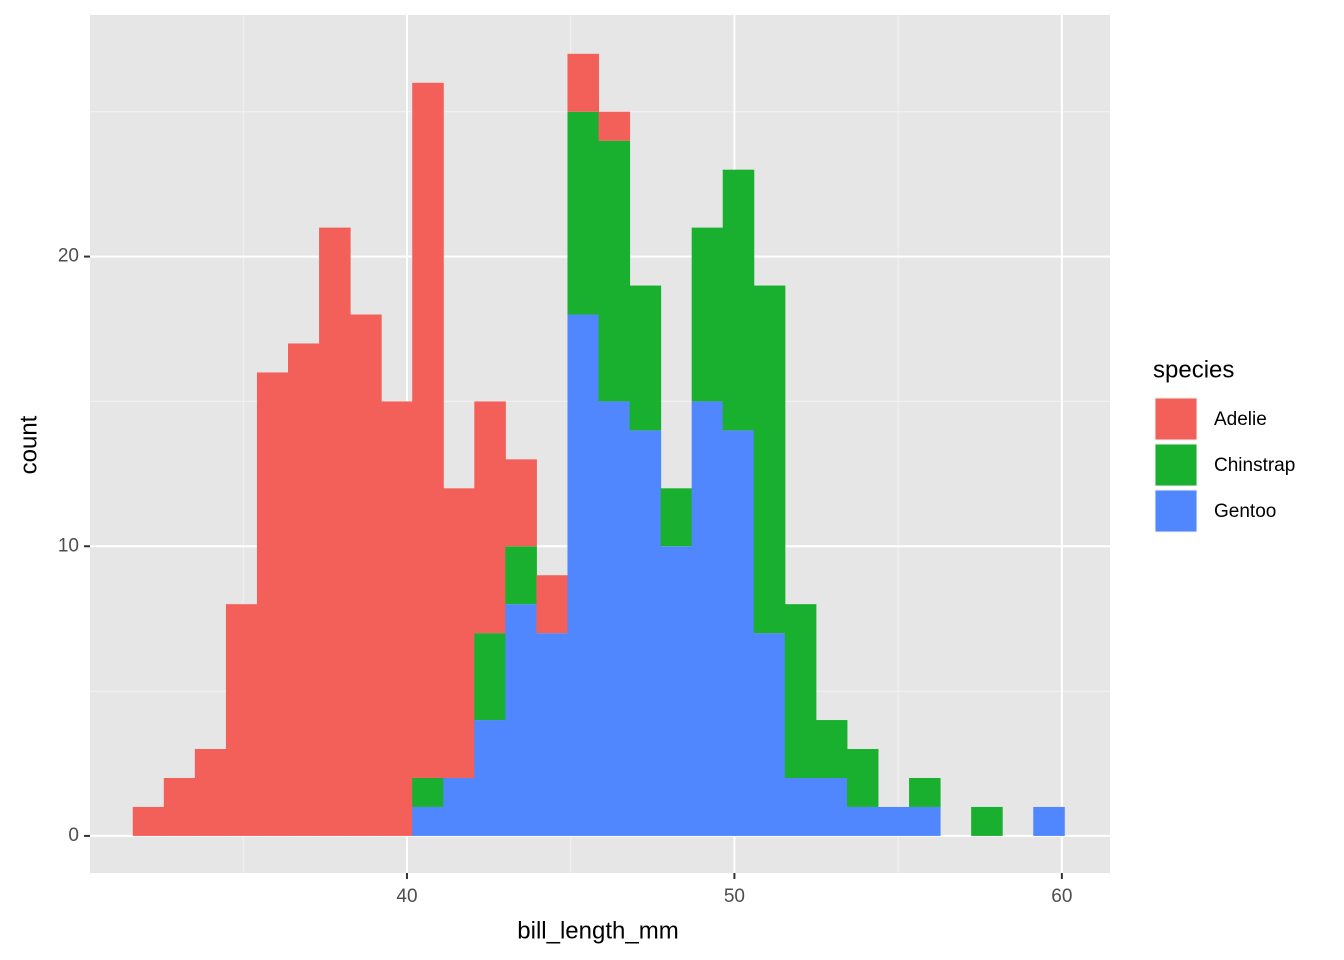 Image resolution: width=1344 pixels, height=960 pixels. I want to click on legend-label: Chinstrap, so click(1254, 465).